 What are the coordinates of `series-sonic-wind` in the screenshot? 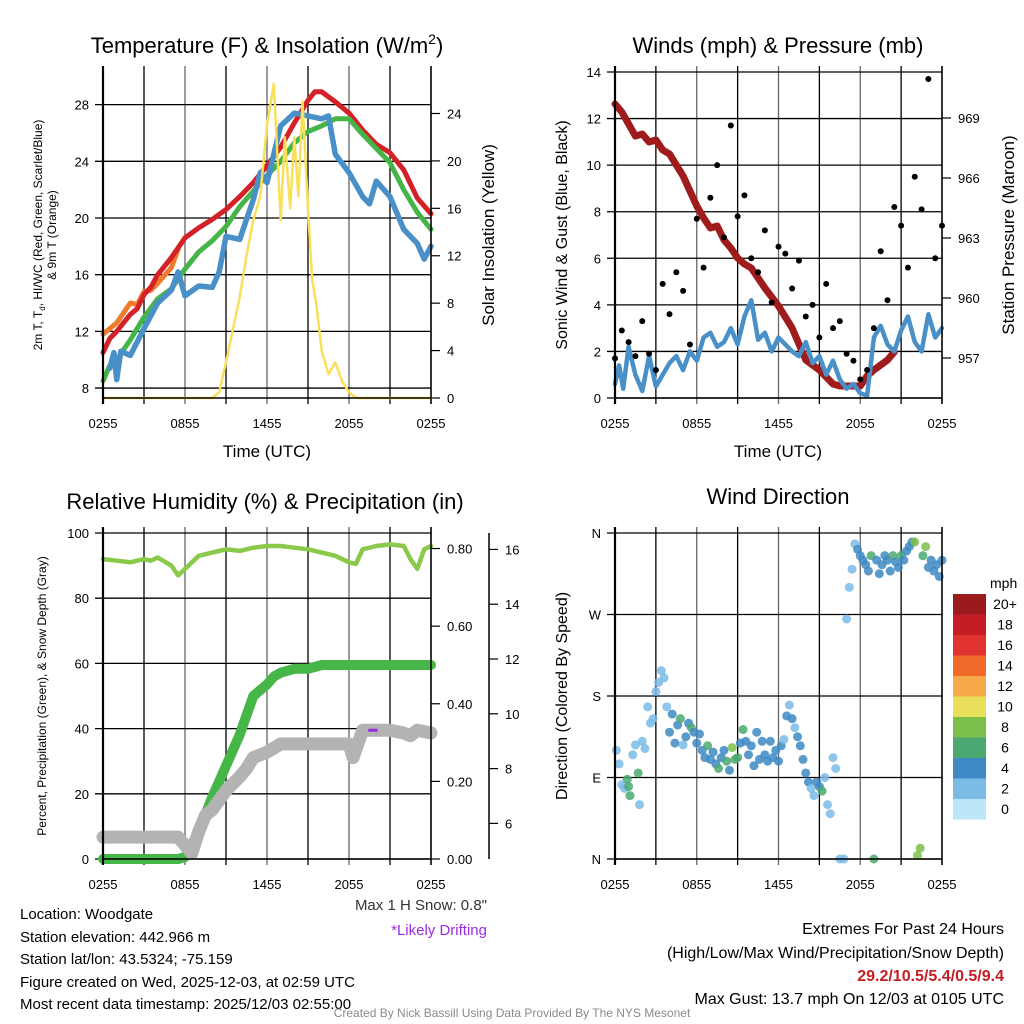 It's located at (778, 347).